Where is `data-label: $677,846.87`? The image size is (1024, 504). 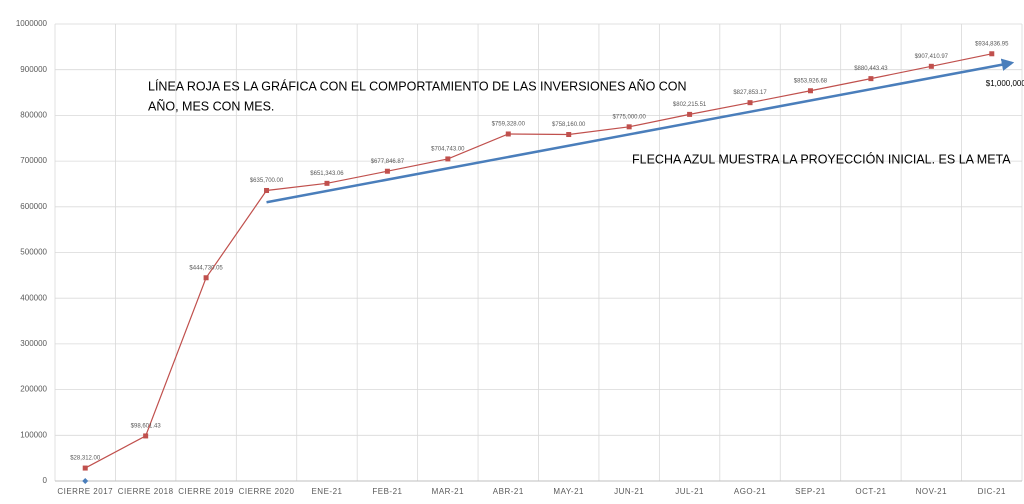 data-label: $677,846.87 is located at coordinates (388, 162).